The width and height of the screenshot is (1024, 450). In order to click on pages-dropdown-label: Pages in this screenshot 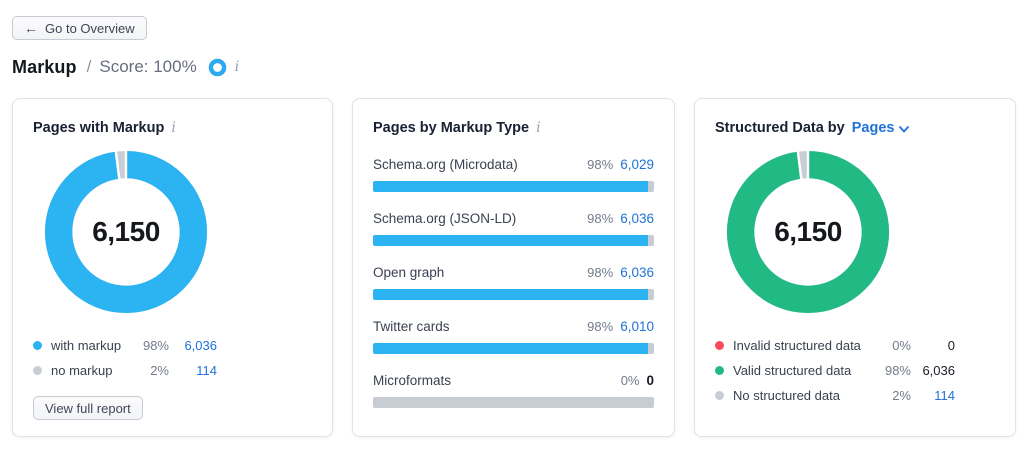, I will do `click(873, 128)`.